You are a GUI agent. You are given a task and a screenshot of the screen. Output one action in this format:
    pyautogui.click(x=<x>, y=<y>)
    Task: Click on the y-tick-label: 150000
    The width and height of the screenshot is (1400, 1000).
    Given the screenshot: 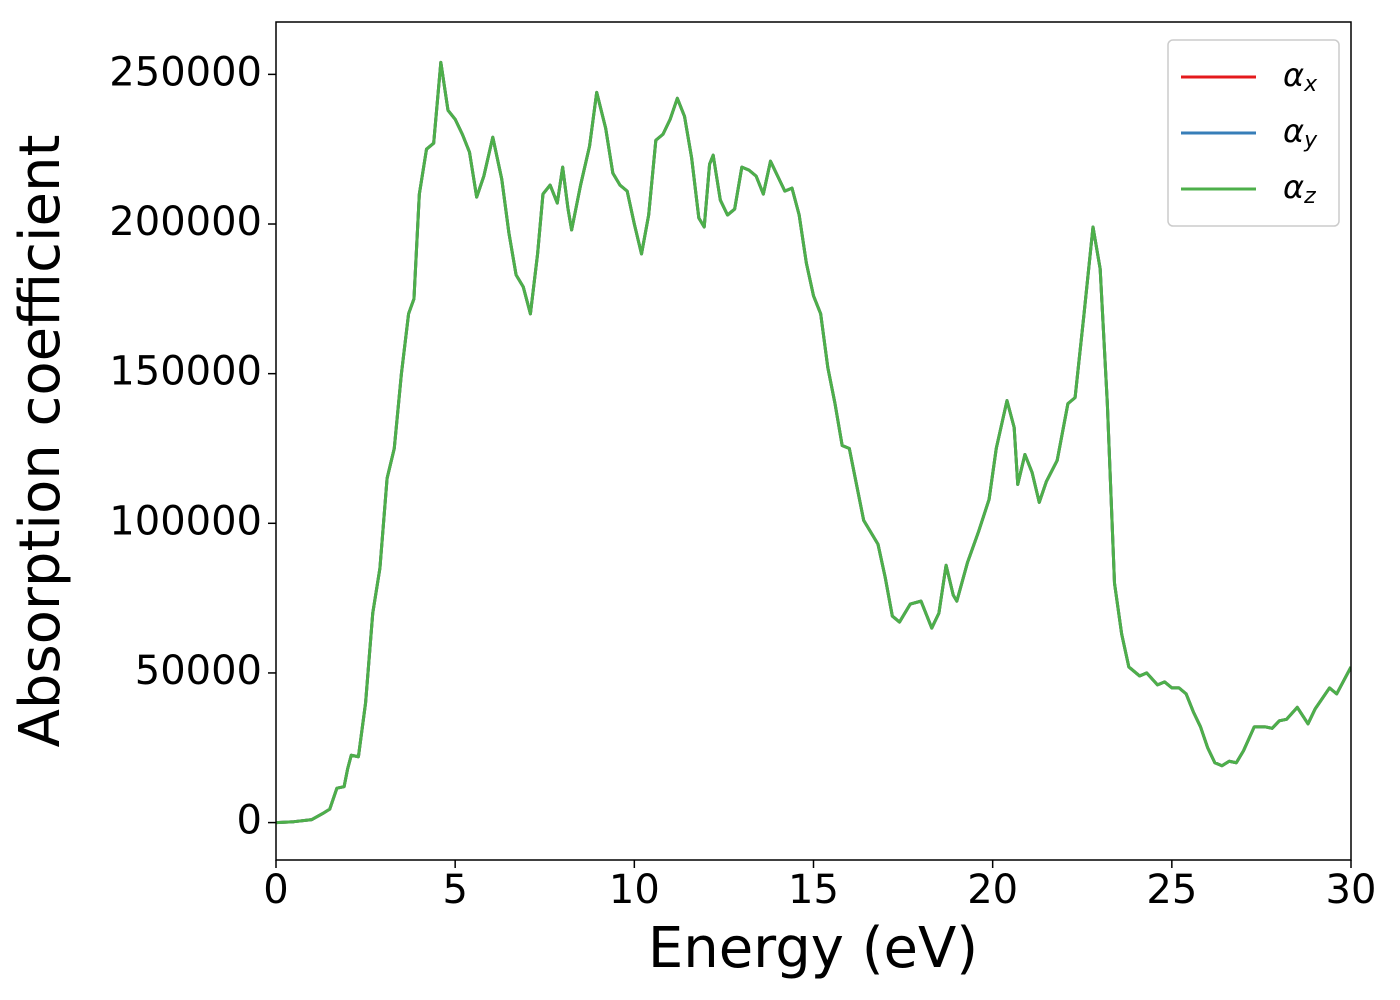 What is the action you would take?
    pyautogui.click(x=185, y=372)
    